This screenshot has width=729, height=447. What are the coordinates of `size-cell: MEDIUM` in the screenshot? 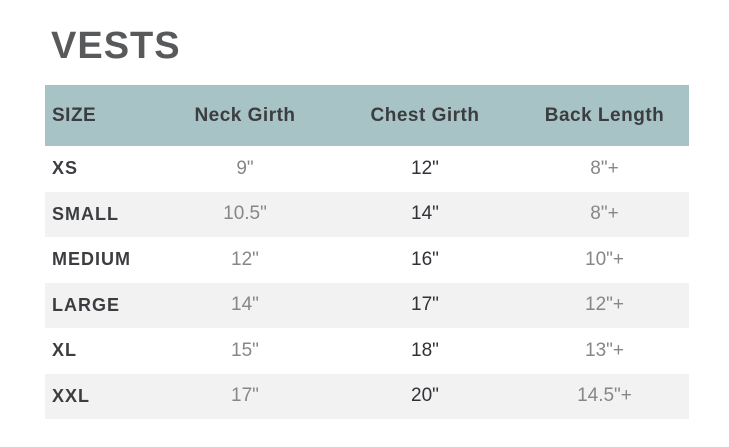 It's located at (91, 259).